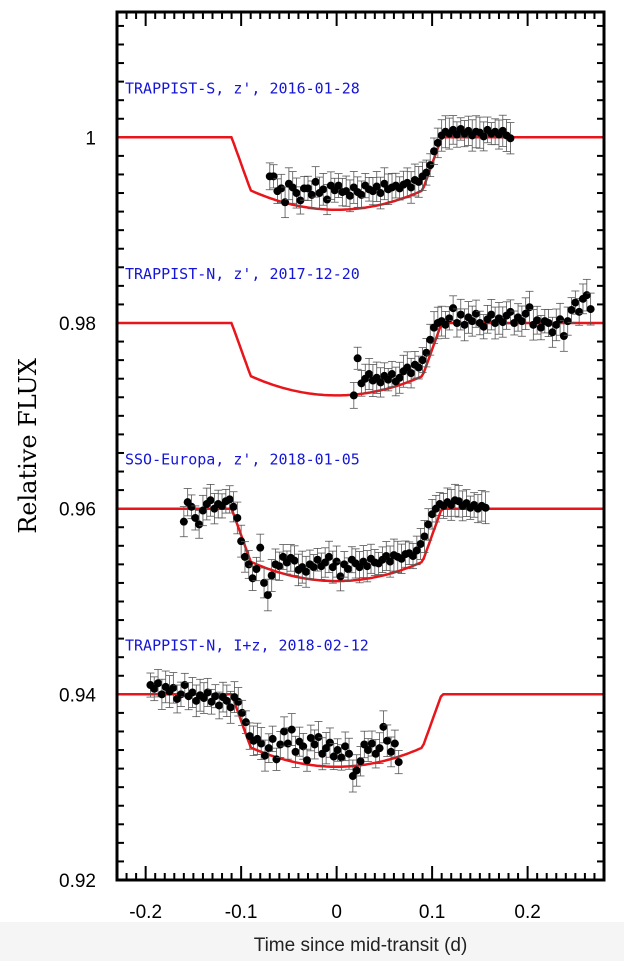 Image resolution: width=624 pixels, height=961 pixels. Describe the element at coordinates (77, 510) in the screenshot. I see `y-tick-label: 0.96` at that location.